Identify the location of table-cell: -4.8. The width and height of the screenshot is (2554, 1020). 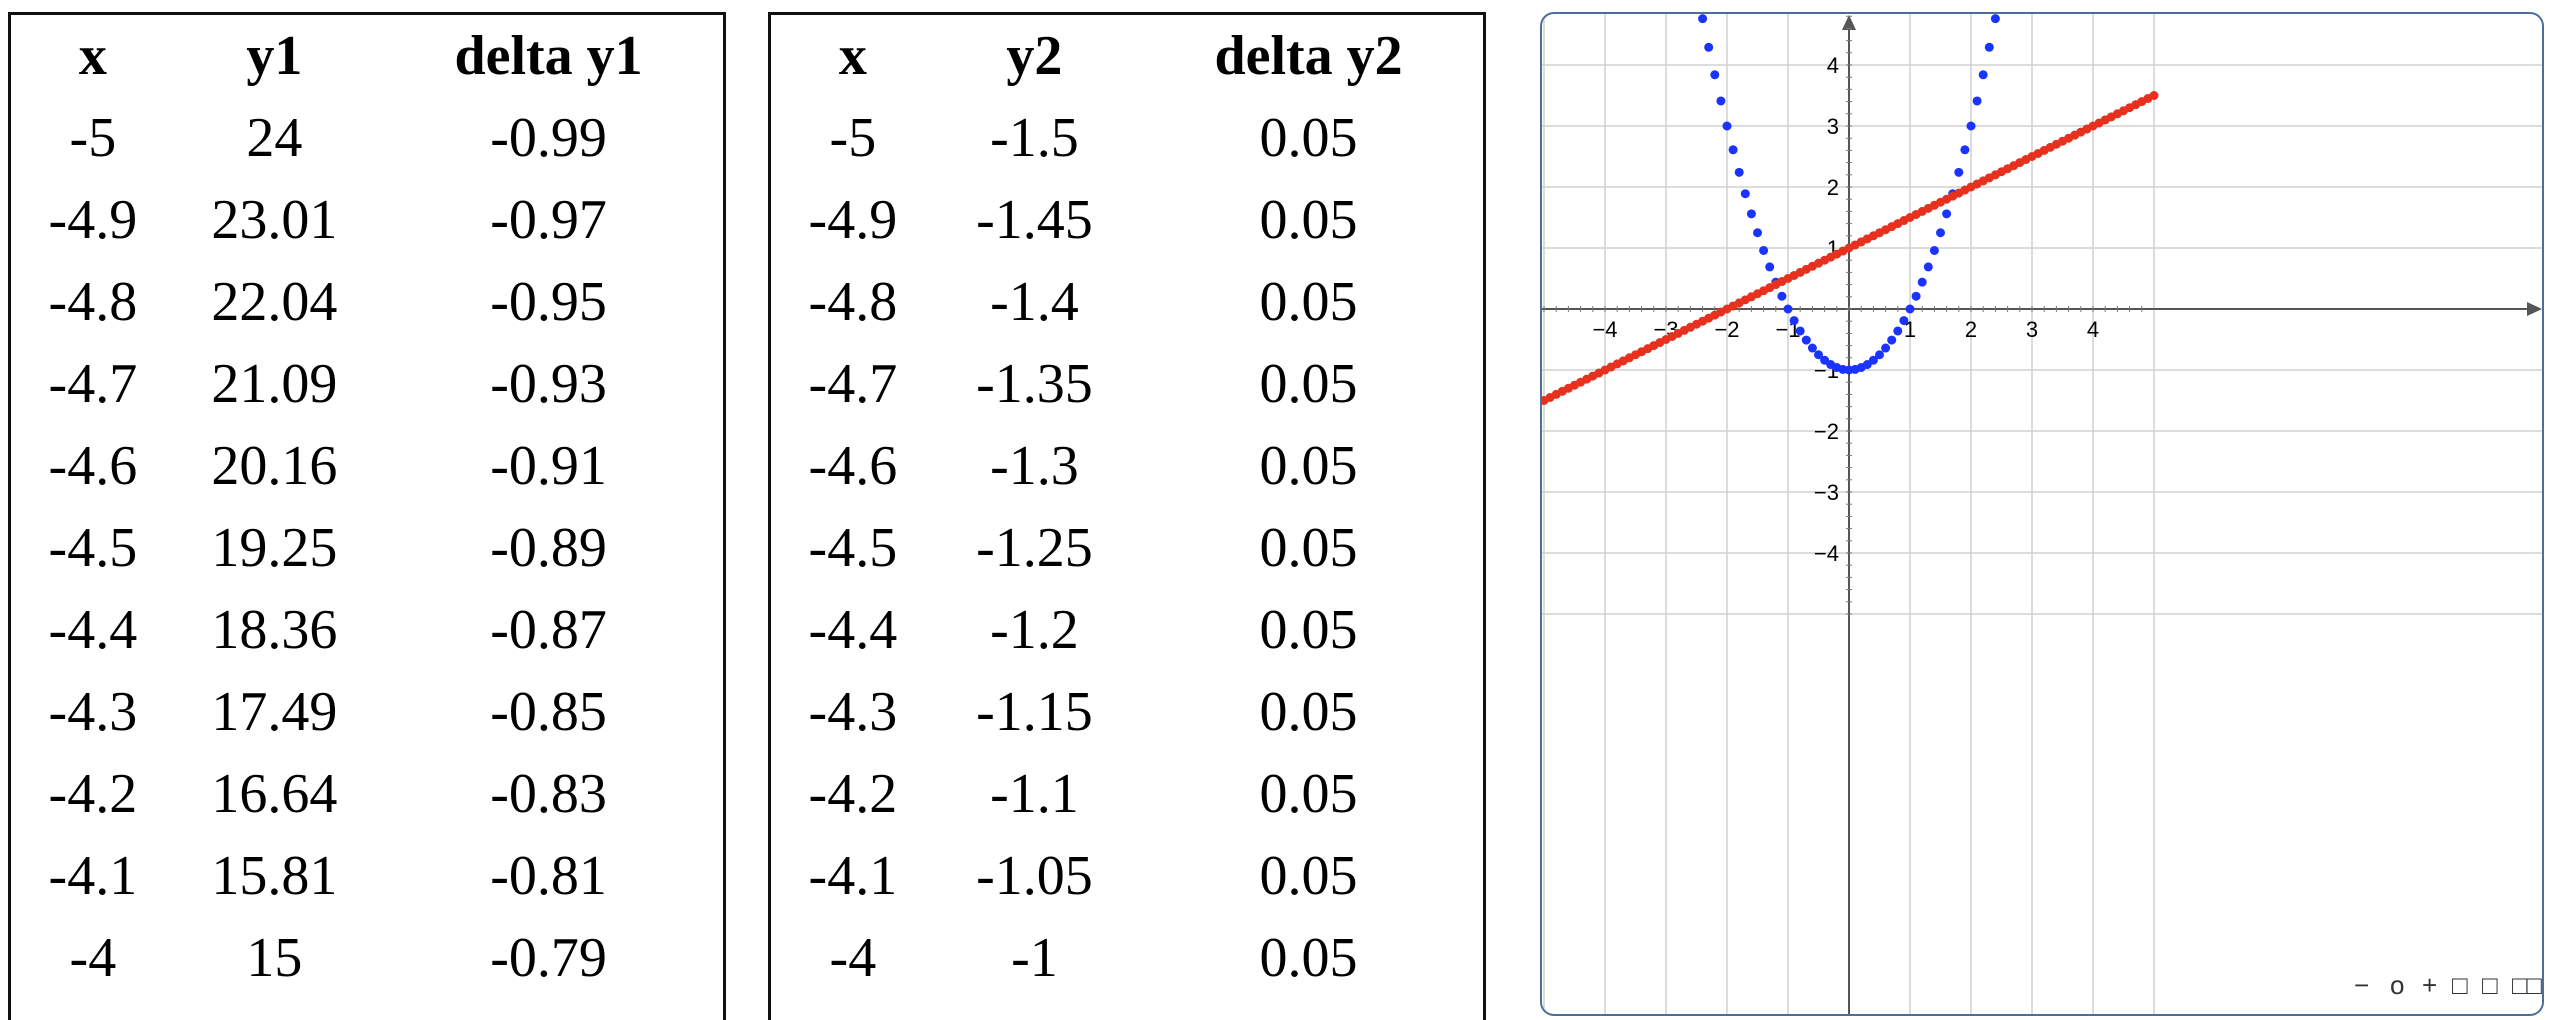
(853, 302).